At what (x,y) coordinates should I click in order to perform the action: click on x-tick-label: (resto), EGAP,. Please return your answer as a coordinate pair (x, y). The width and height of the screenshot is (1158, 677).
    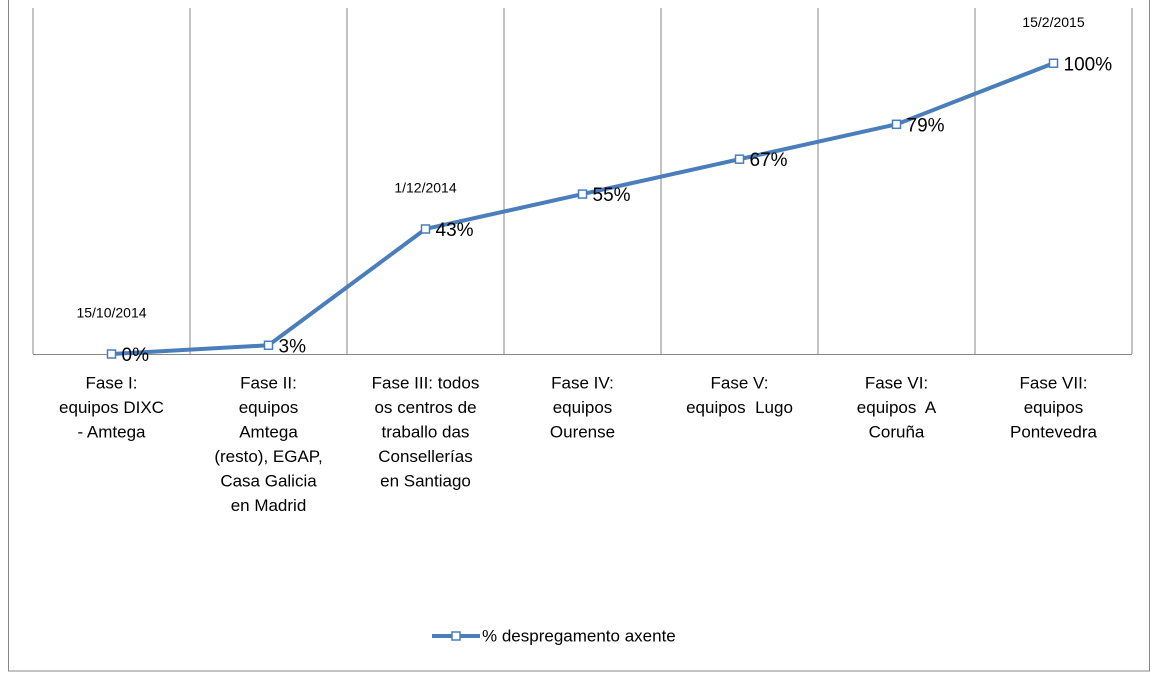
    Looking at the image, I should click on (268, 456).